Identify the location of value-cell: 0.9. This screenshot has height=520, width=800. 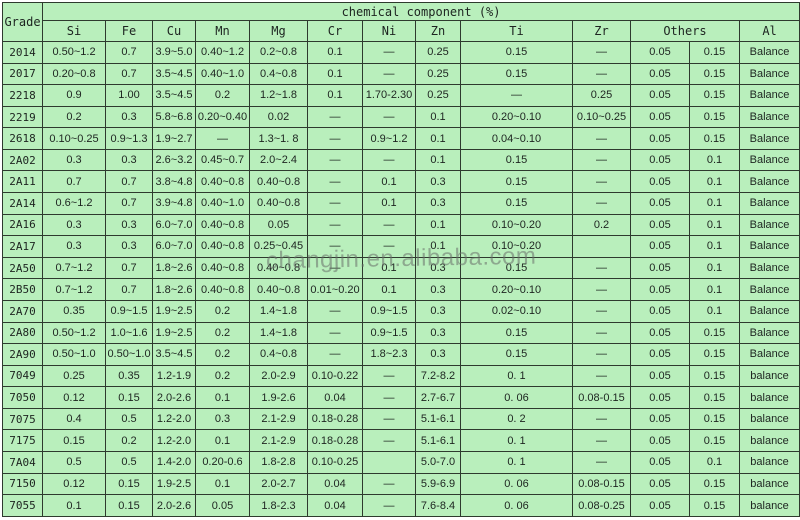
(74, 95).